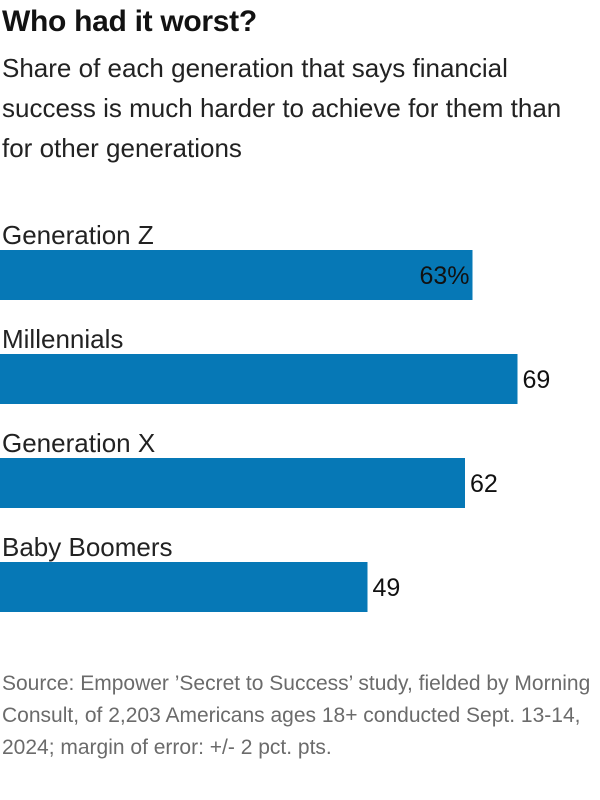 This screenshot has height=800, width=600. I want to click on chart-title: Who had it worst?, so click(129, 21).